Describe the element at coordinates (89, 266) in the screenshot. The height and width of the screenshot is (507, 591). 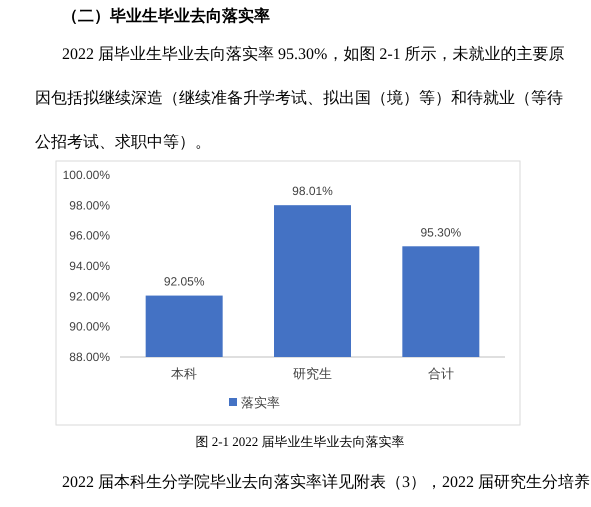
I see `y-tick-label: 94.00%` at that location.